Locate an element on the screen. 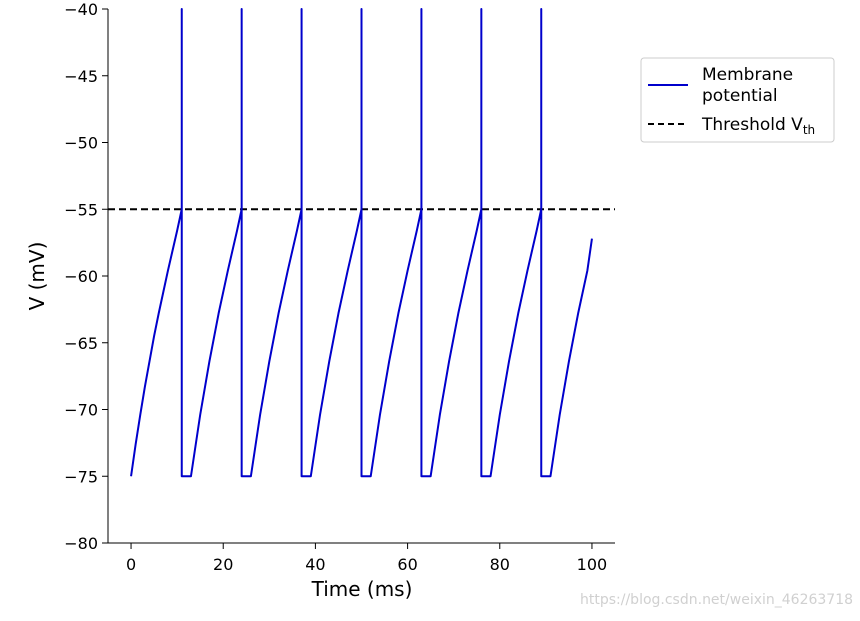 The width and height of the screenshot is (860, 621). watermark: https://blog.csdn.net/weixin_46263718 is located at coordinates (717, 600).